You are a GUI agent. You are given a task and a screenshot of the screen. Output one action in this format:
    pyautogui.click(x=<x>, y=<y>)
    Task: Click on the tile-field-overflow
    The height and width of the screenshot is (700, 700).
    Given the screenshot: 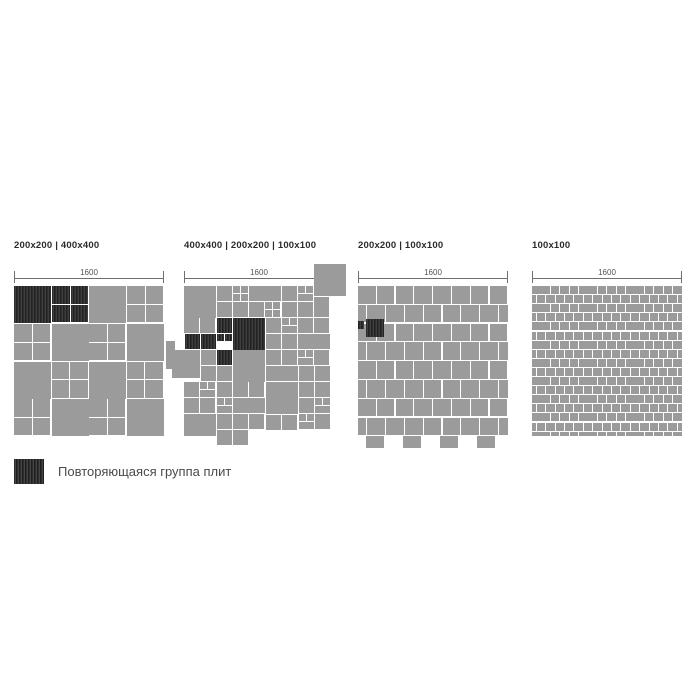 What is the action you would take?
    pyautogui.click(x=433, y=443)
    